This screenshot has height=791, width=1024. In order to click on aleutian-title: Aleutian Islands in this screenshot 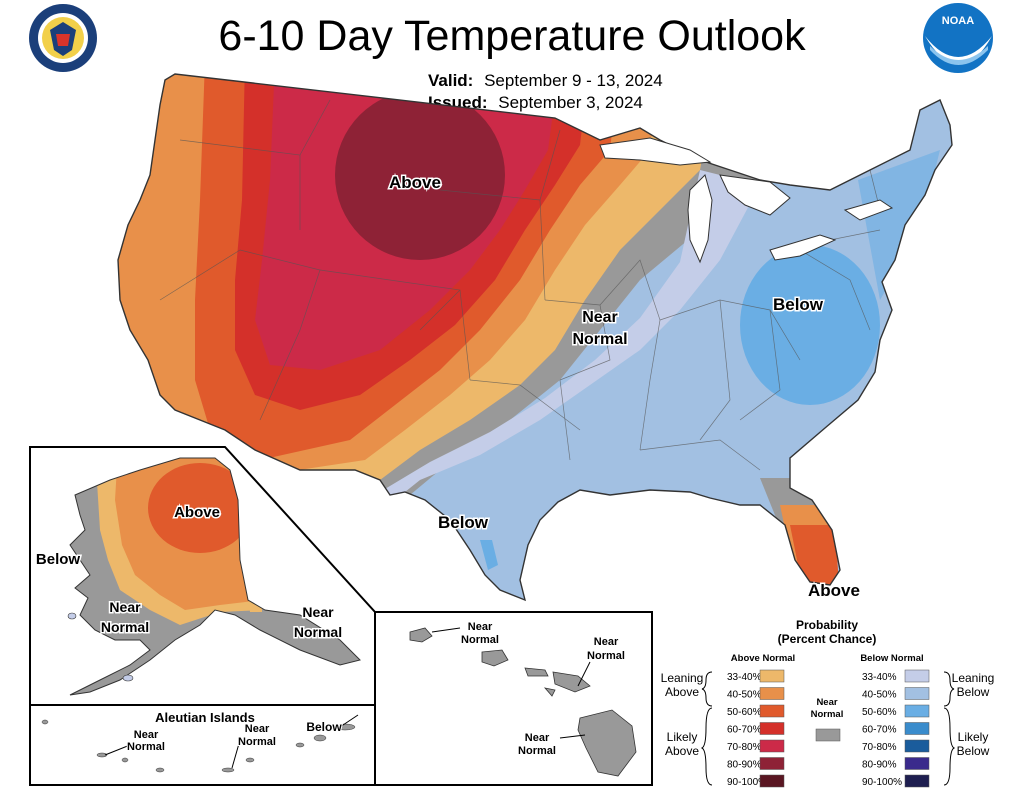, I will do `click(205, 717)`.